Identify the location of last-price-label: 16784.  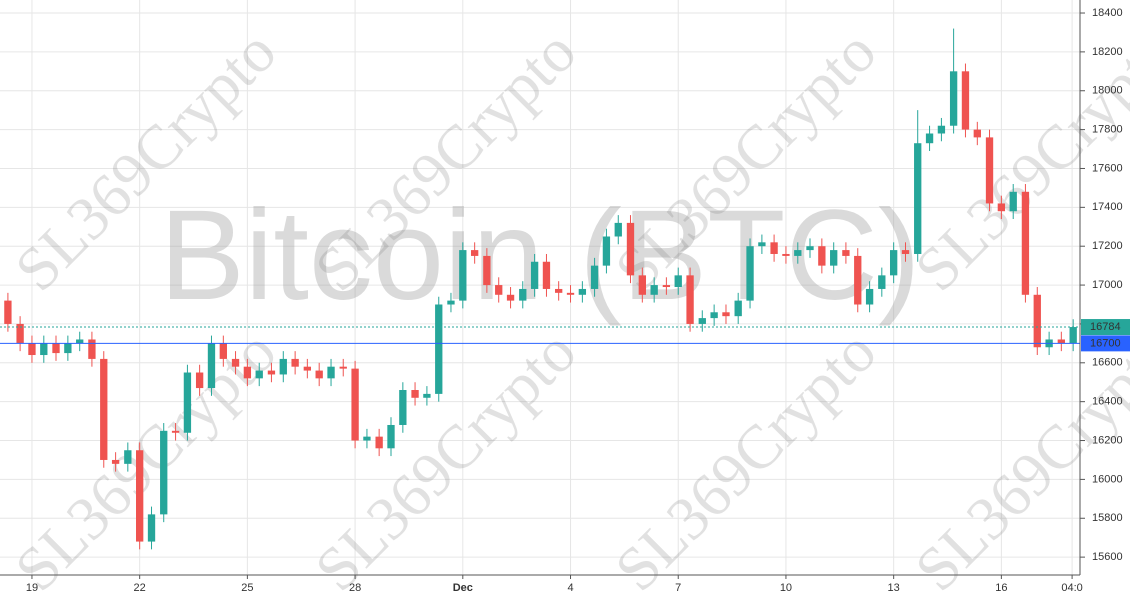
(1105, 327).